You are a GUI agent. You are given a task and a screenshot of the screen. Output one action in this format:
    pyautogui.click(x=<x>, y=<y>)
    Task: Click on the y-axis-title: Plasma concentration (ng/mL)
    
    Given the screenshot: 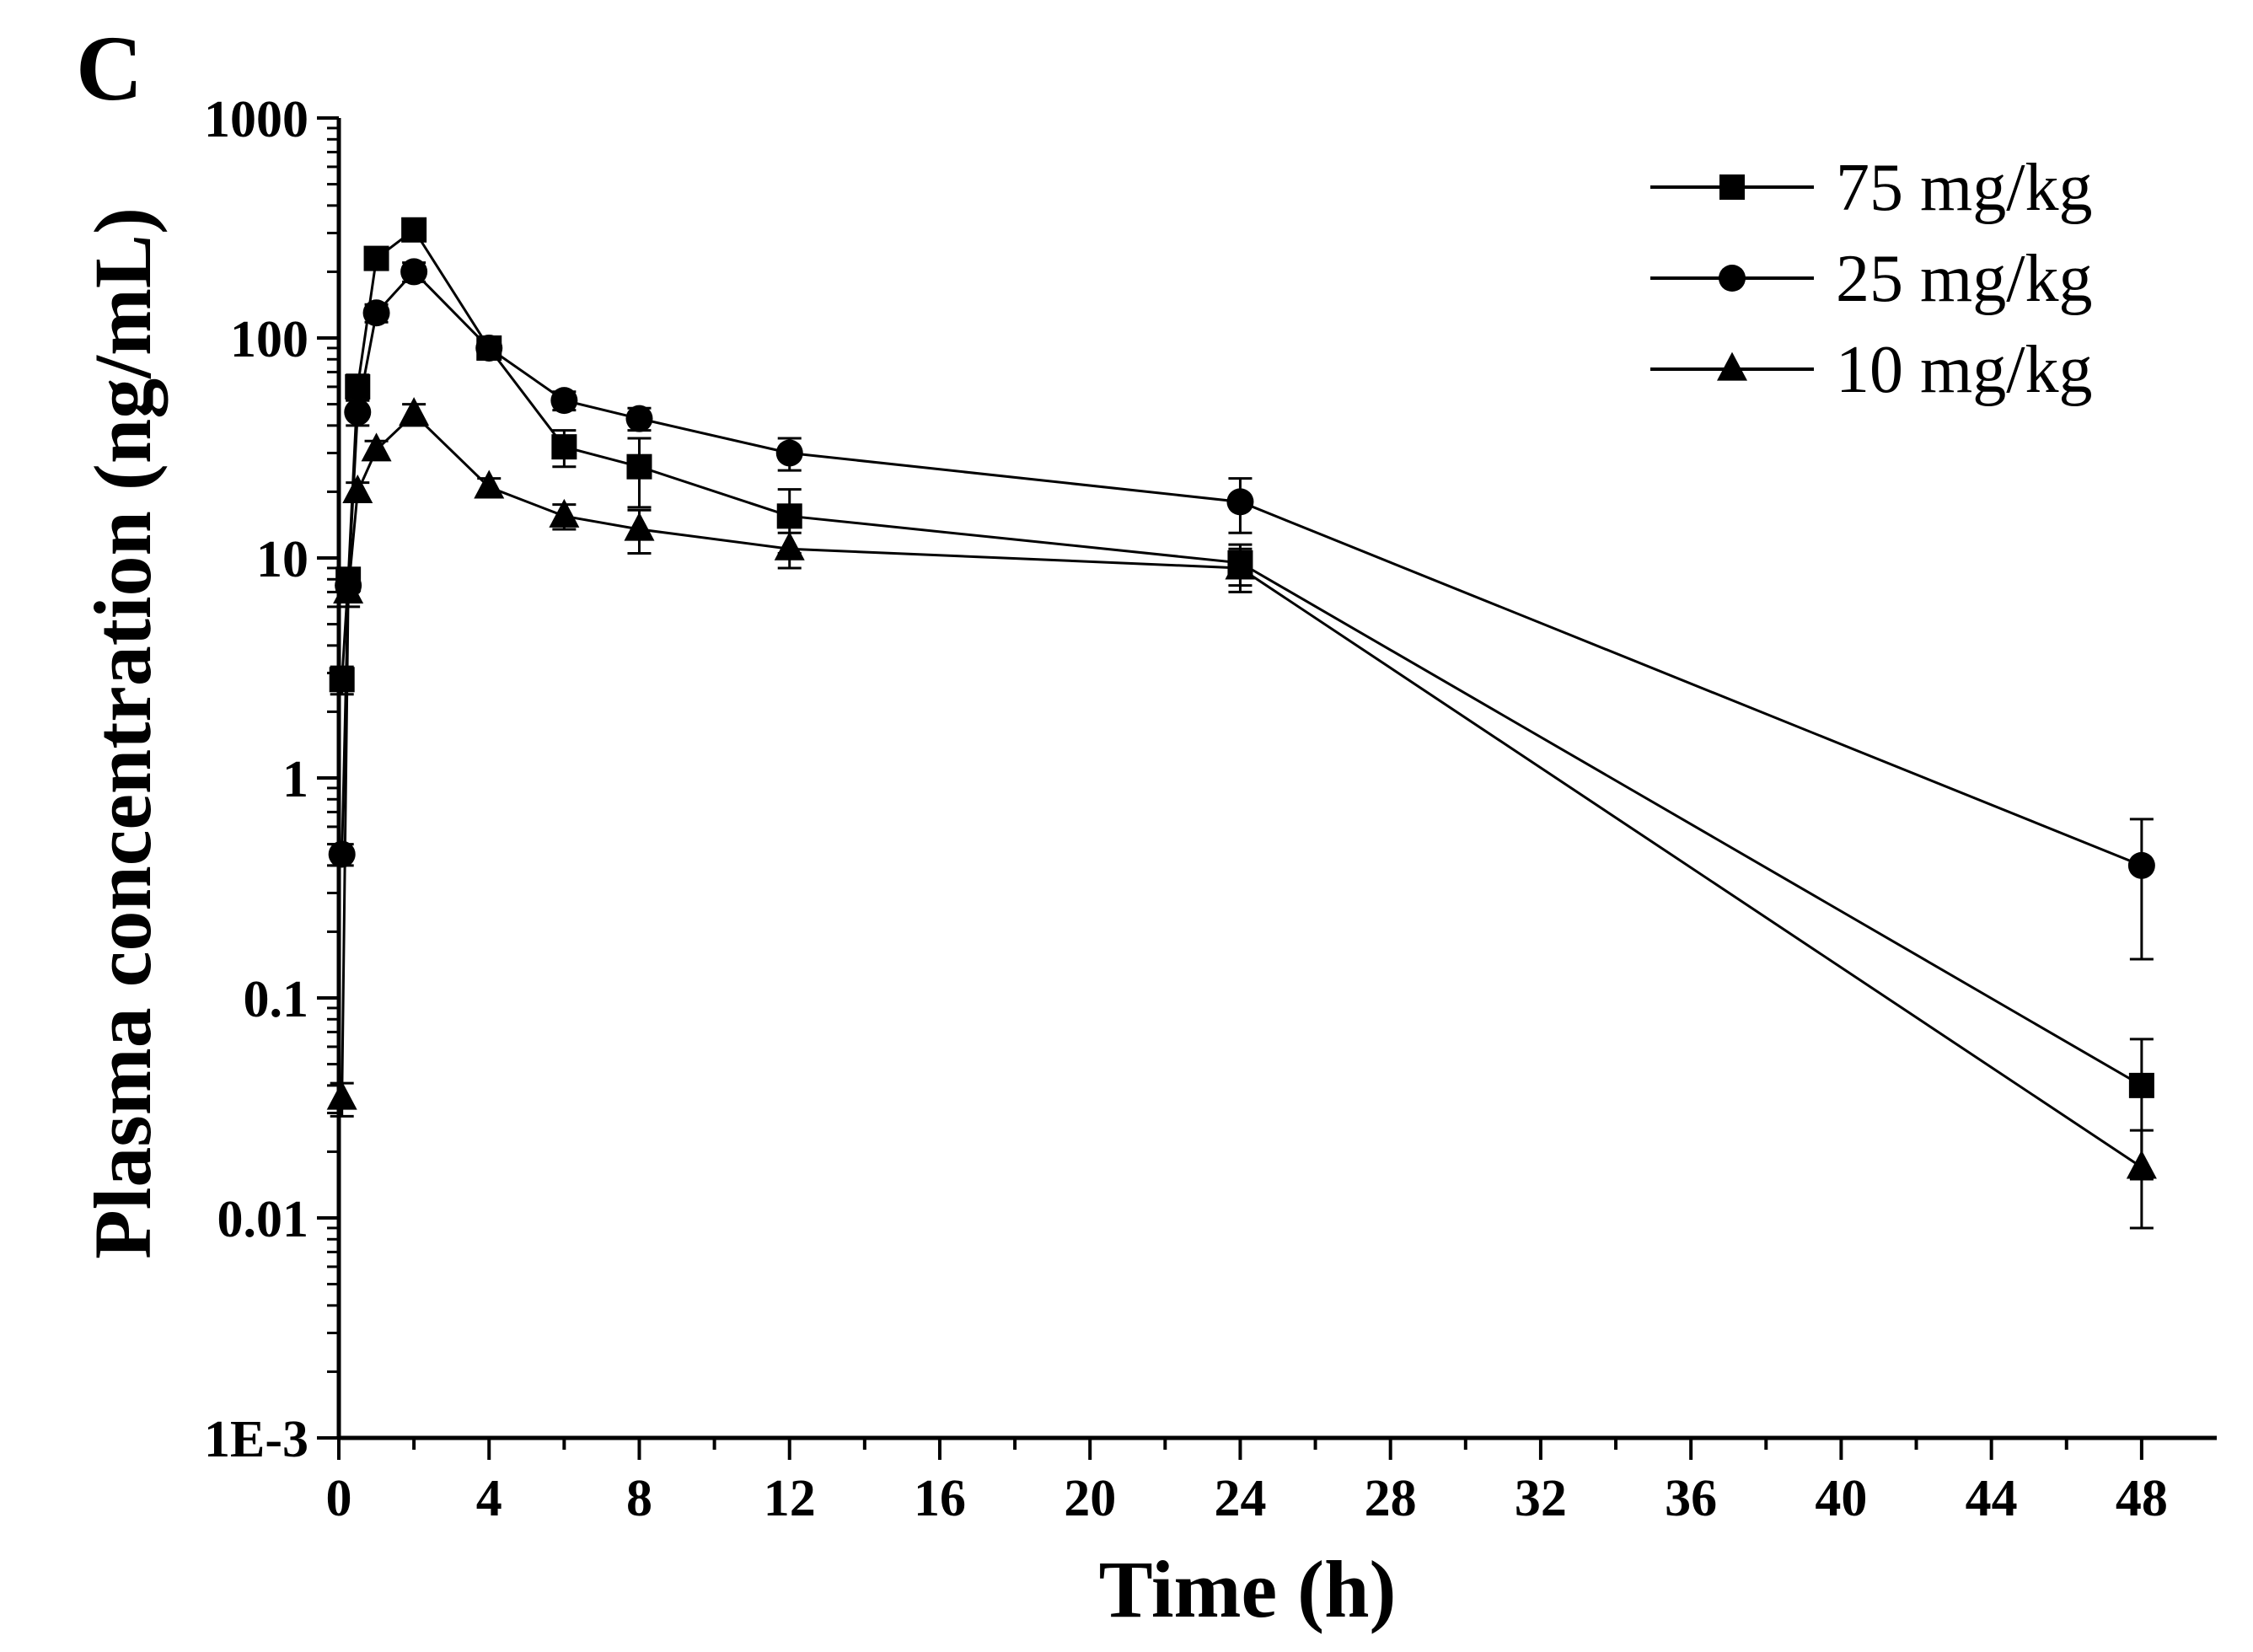 What is the action you would take?
    pyautogui.click(x=123, y=733)
    